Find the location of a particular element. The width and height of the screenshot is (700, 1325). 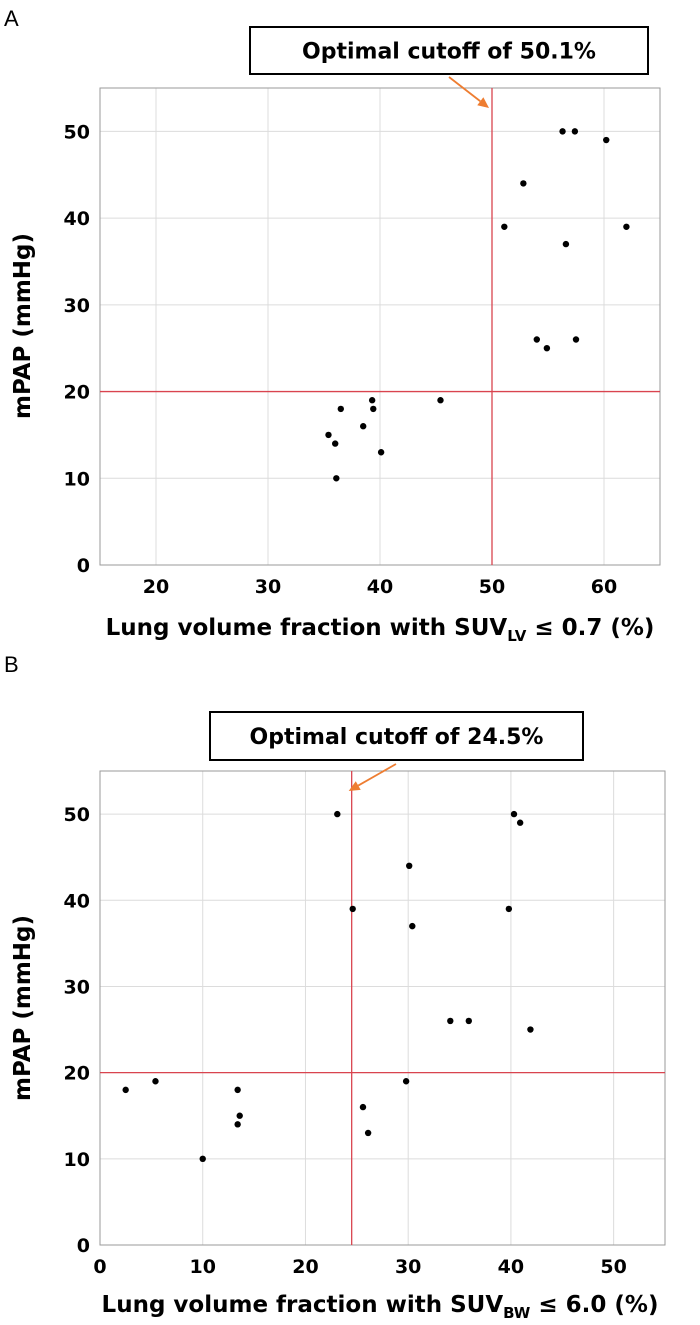

panel-a-y-axis-label: mPAP (mmHg) is located at coordinates (23, 326).